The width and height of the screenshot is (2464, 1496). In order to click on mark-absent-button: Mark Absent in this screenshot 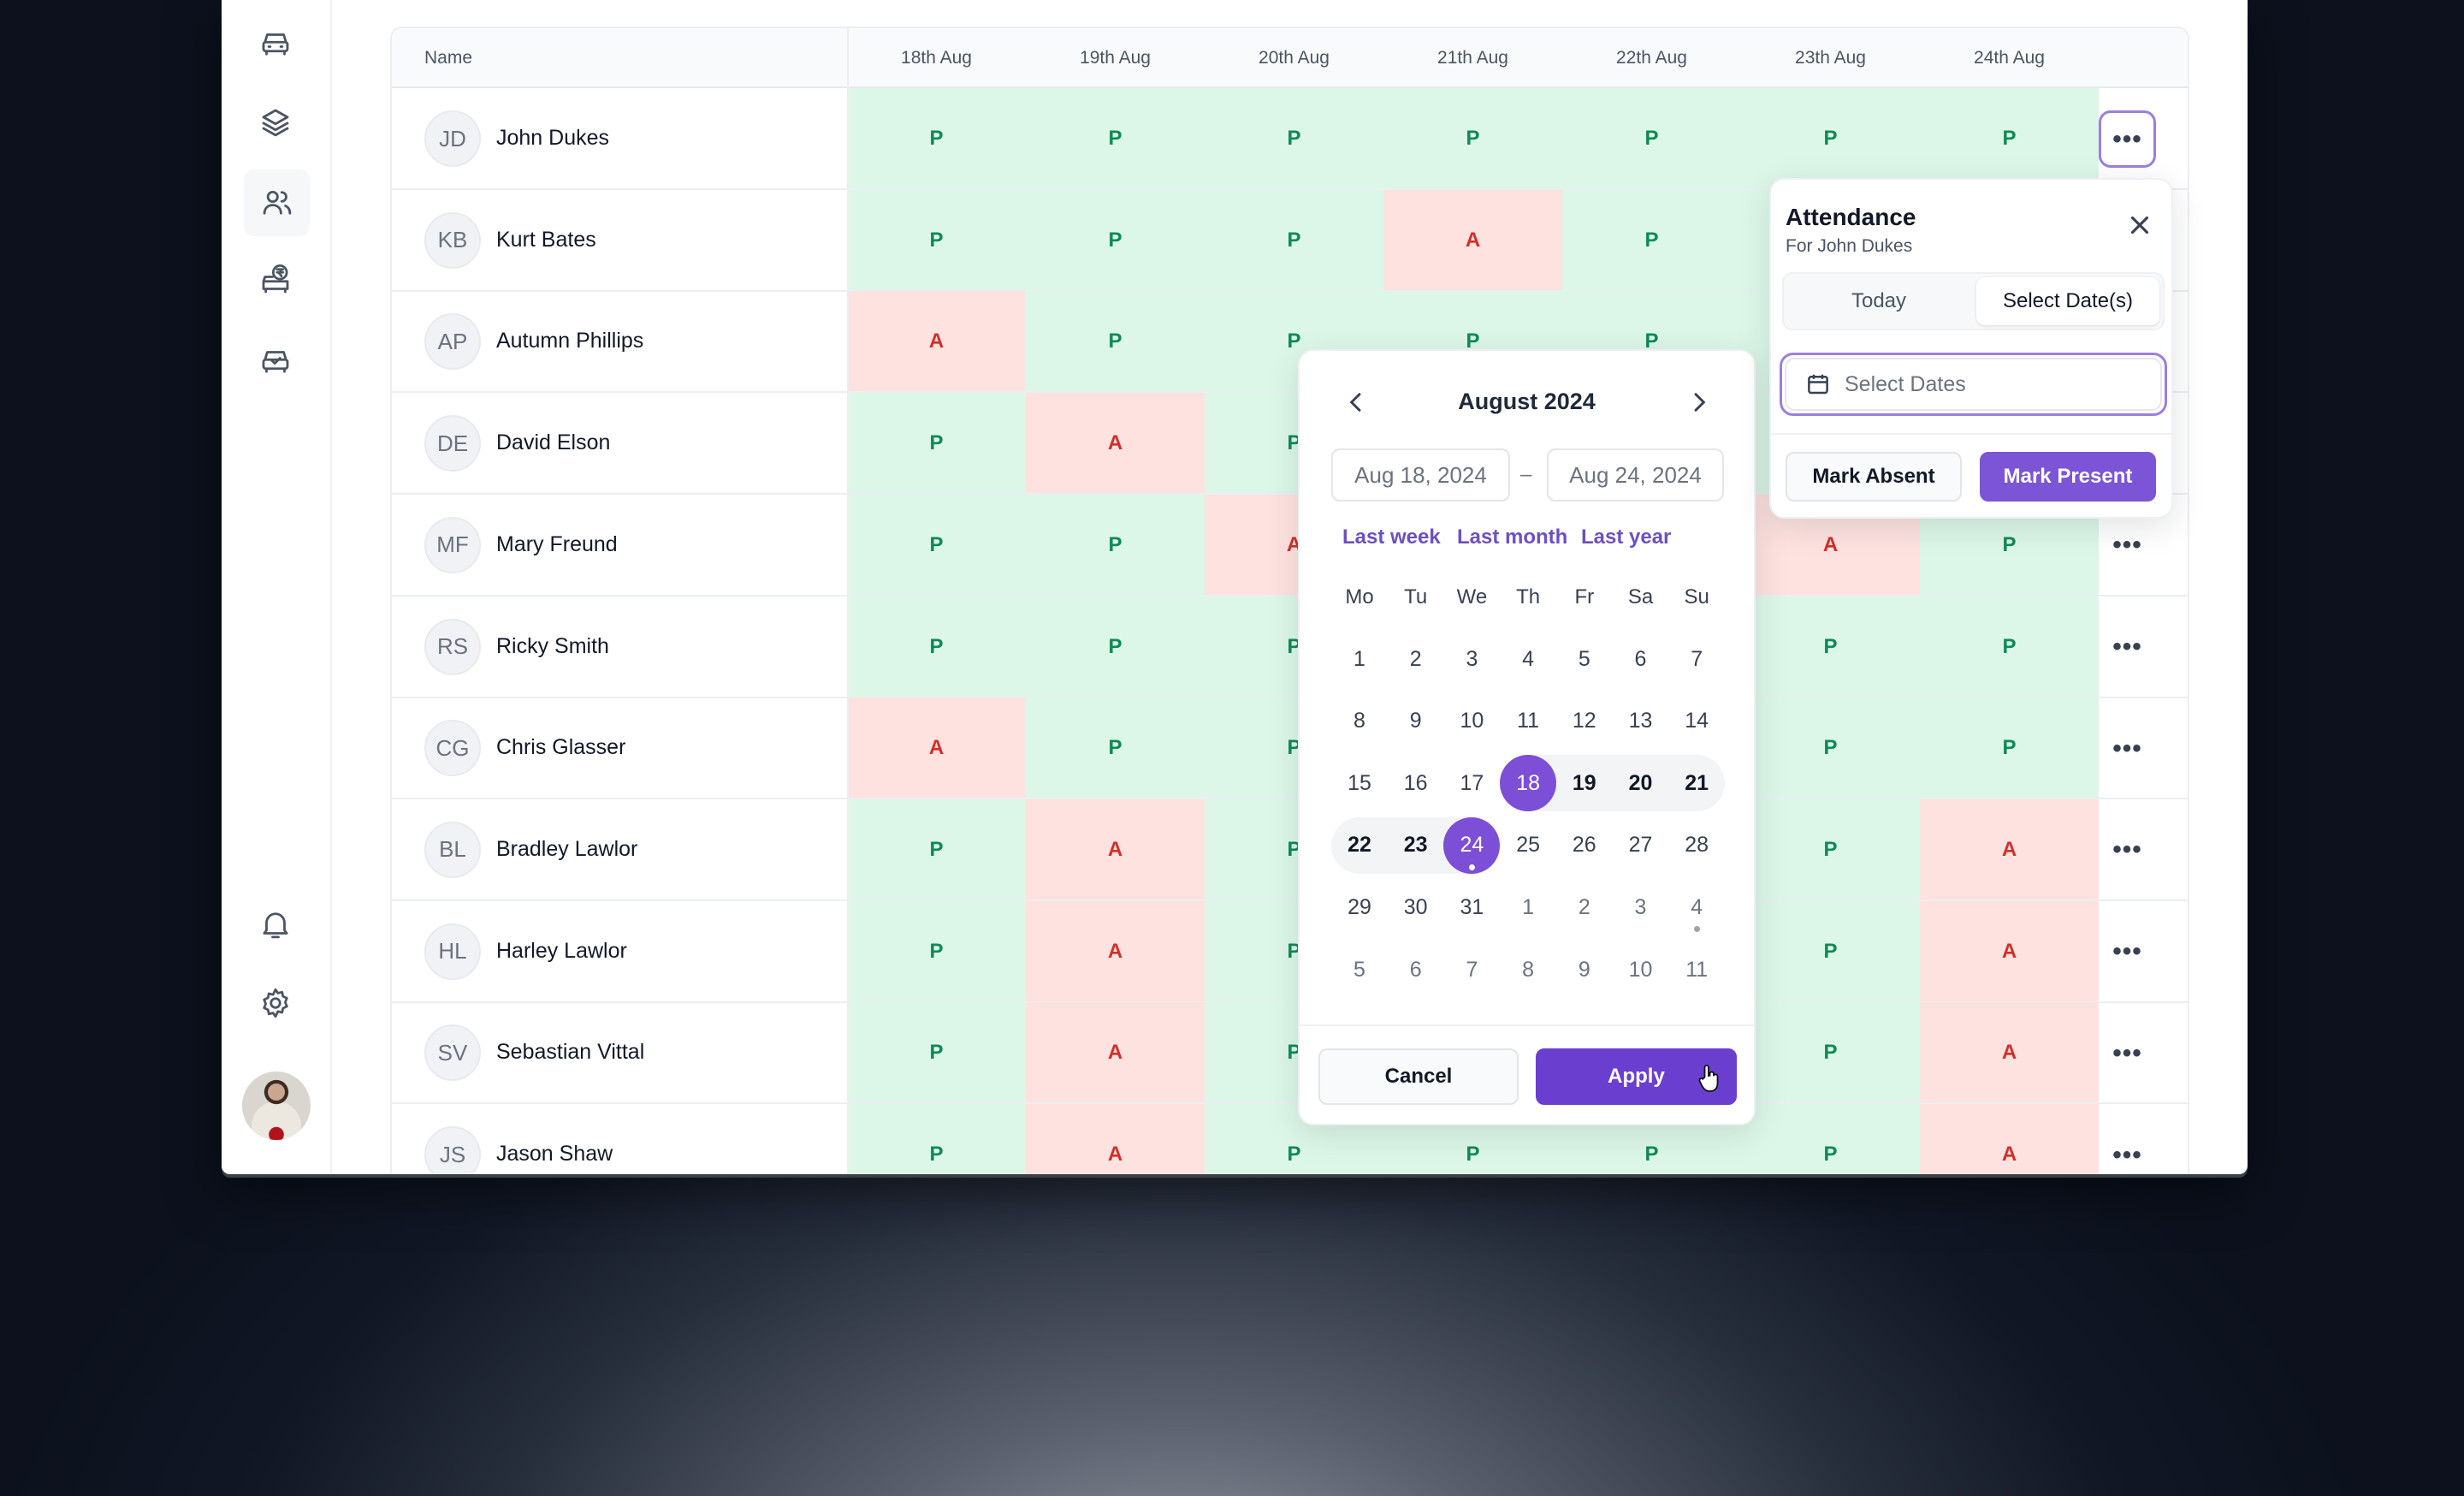, I will do `click(1874, 477)`.